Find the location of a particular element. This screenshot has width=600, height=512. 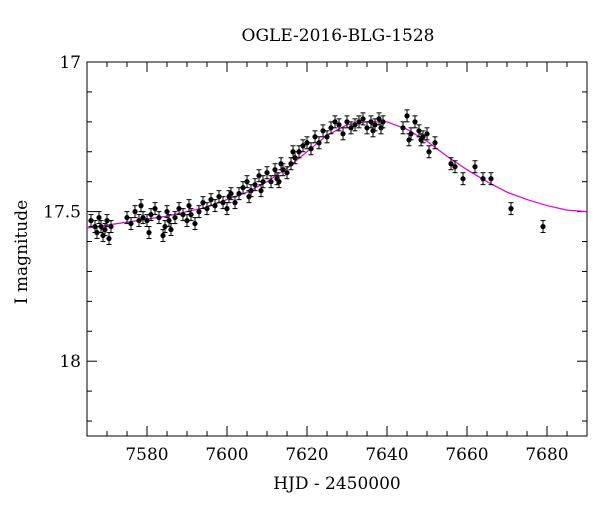

x-tick-label: 7680 is located at coordinates (546, 455).